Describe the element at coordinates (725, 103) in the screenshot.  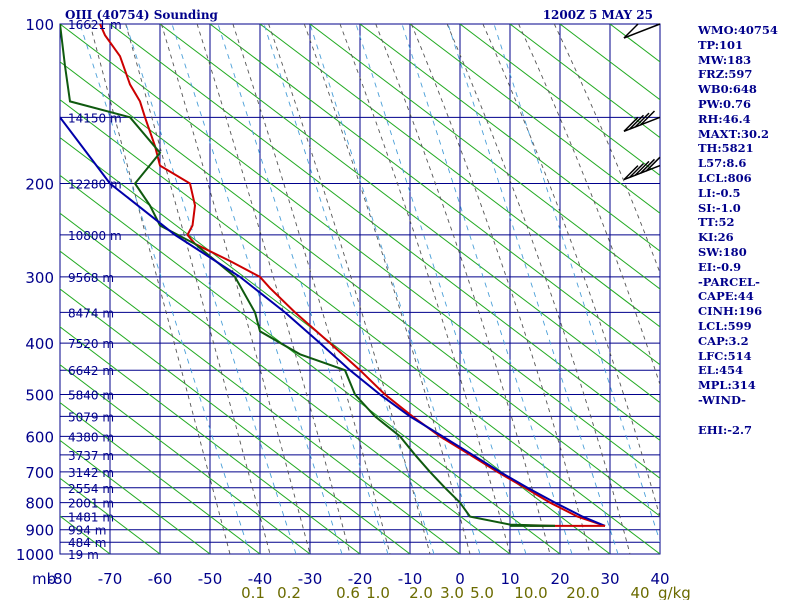
I see `index-line: PW:0.76` at that location.